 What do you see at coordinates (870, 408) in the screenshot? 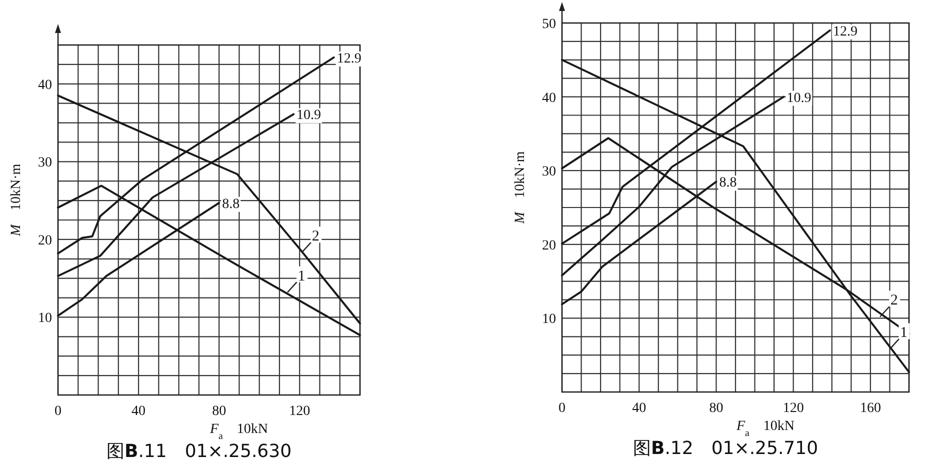
I see `x-tick-label: 160` at bounding box center [870, 408].